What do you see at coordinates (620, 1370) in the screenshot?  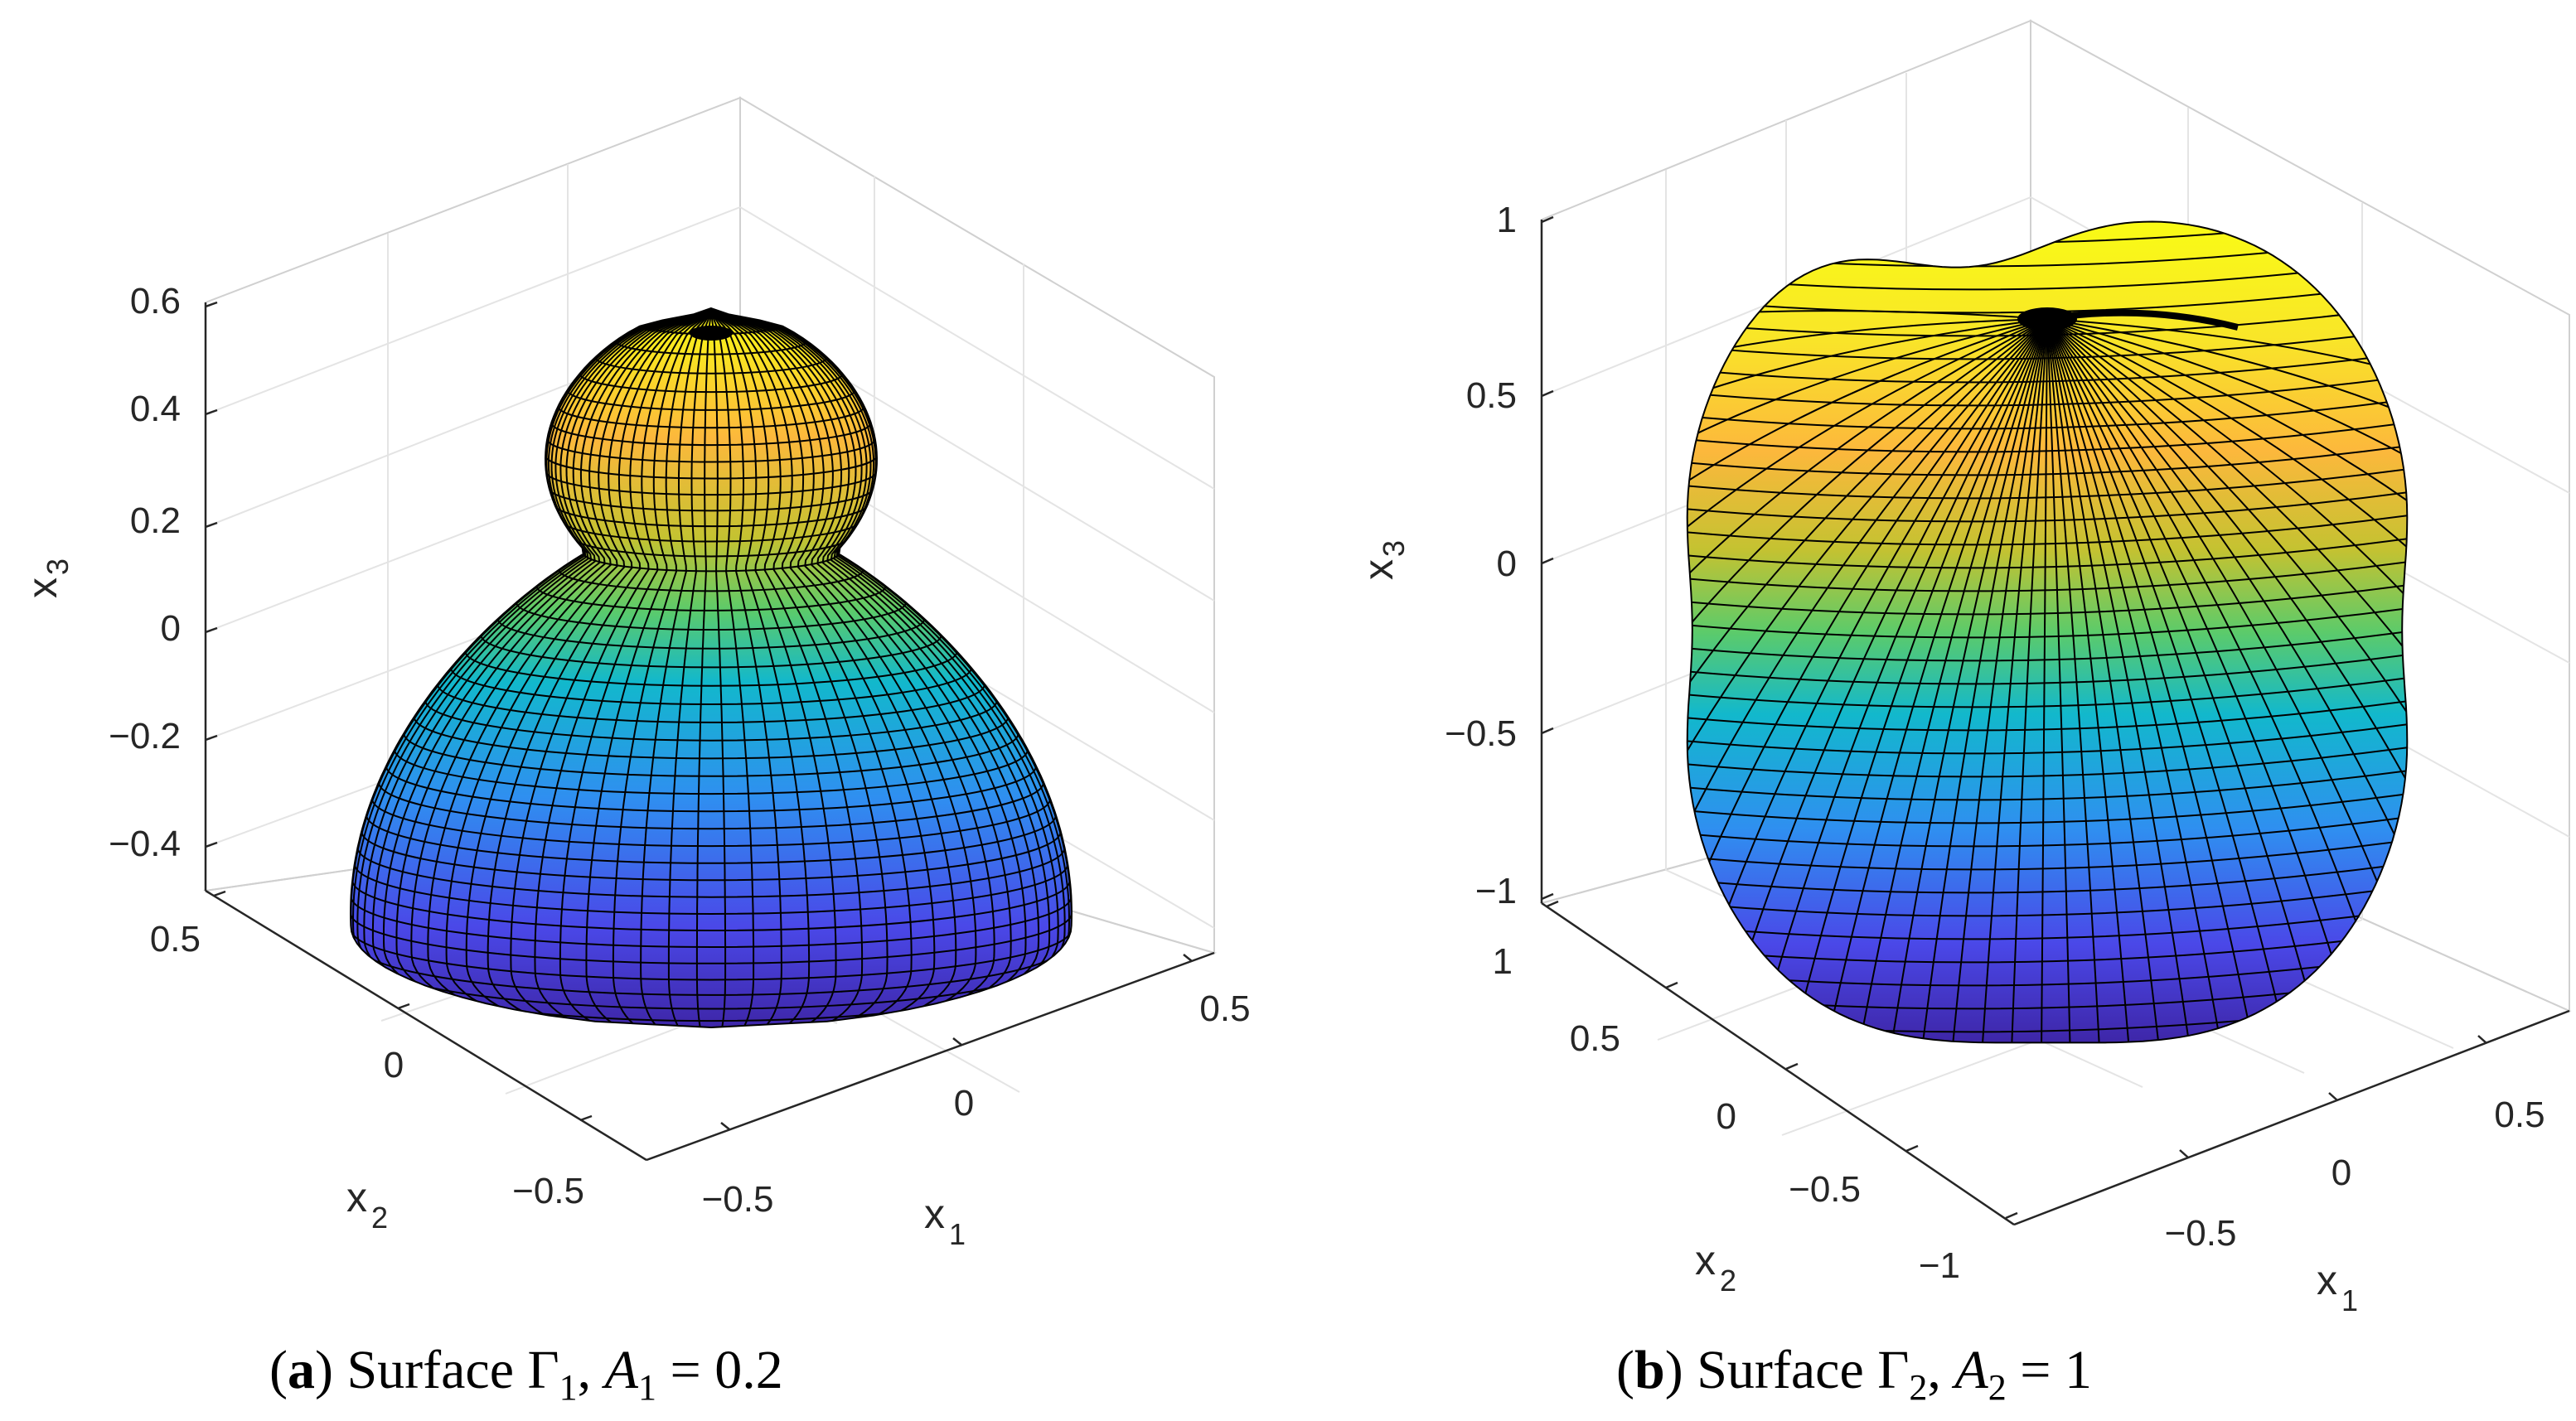 I see `panel-a-caption-param: A` at bounding box center [620, 1370].